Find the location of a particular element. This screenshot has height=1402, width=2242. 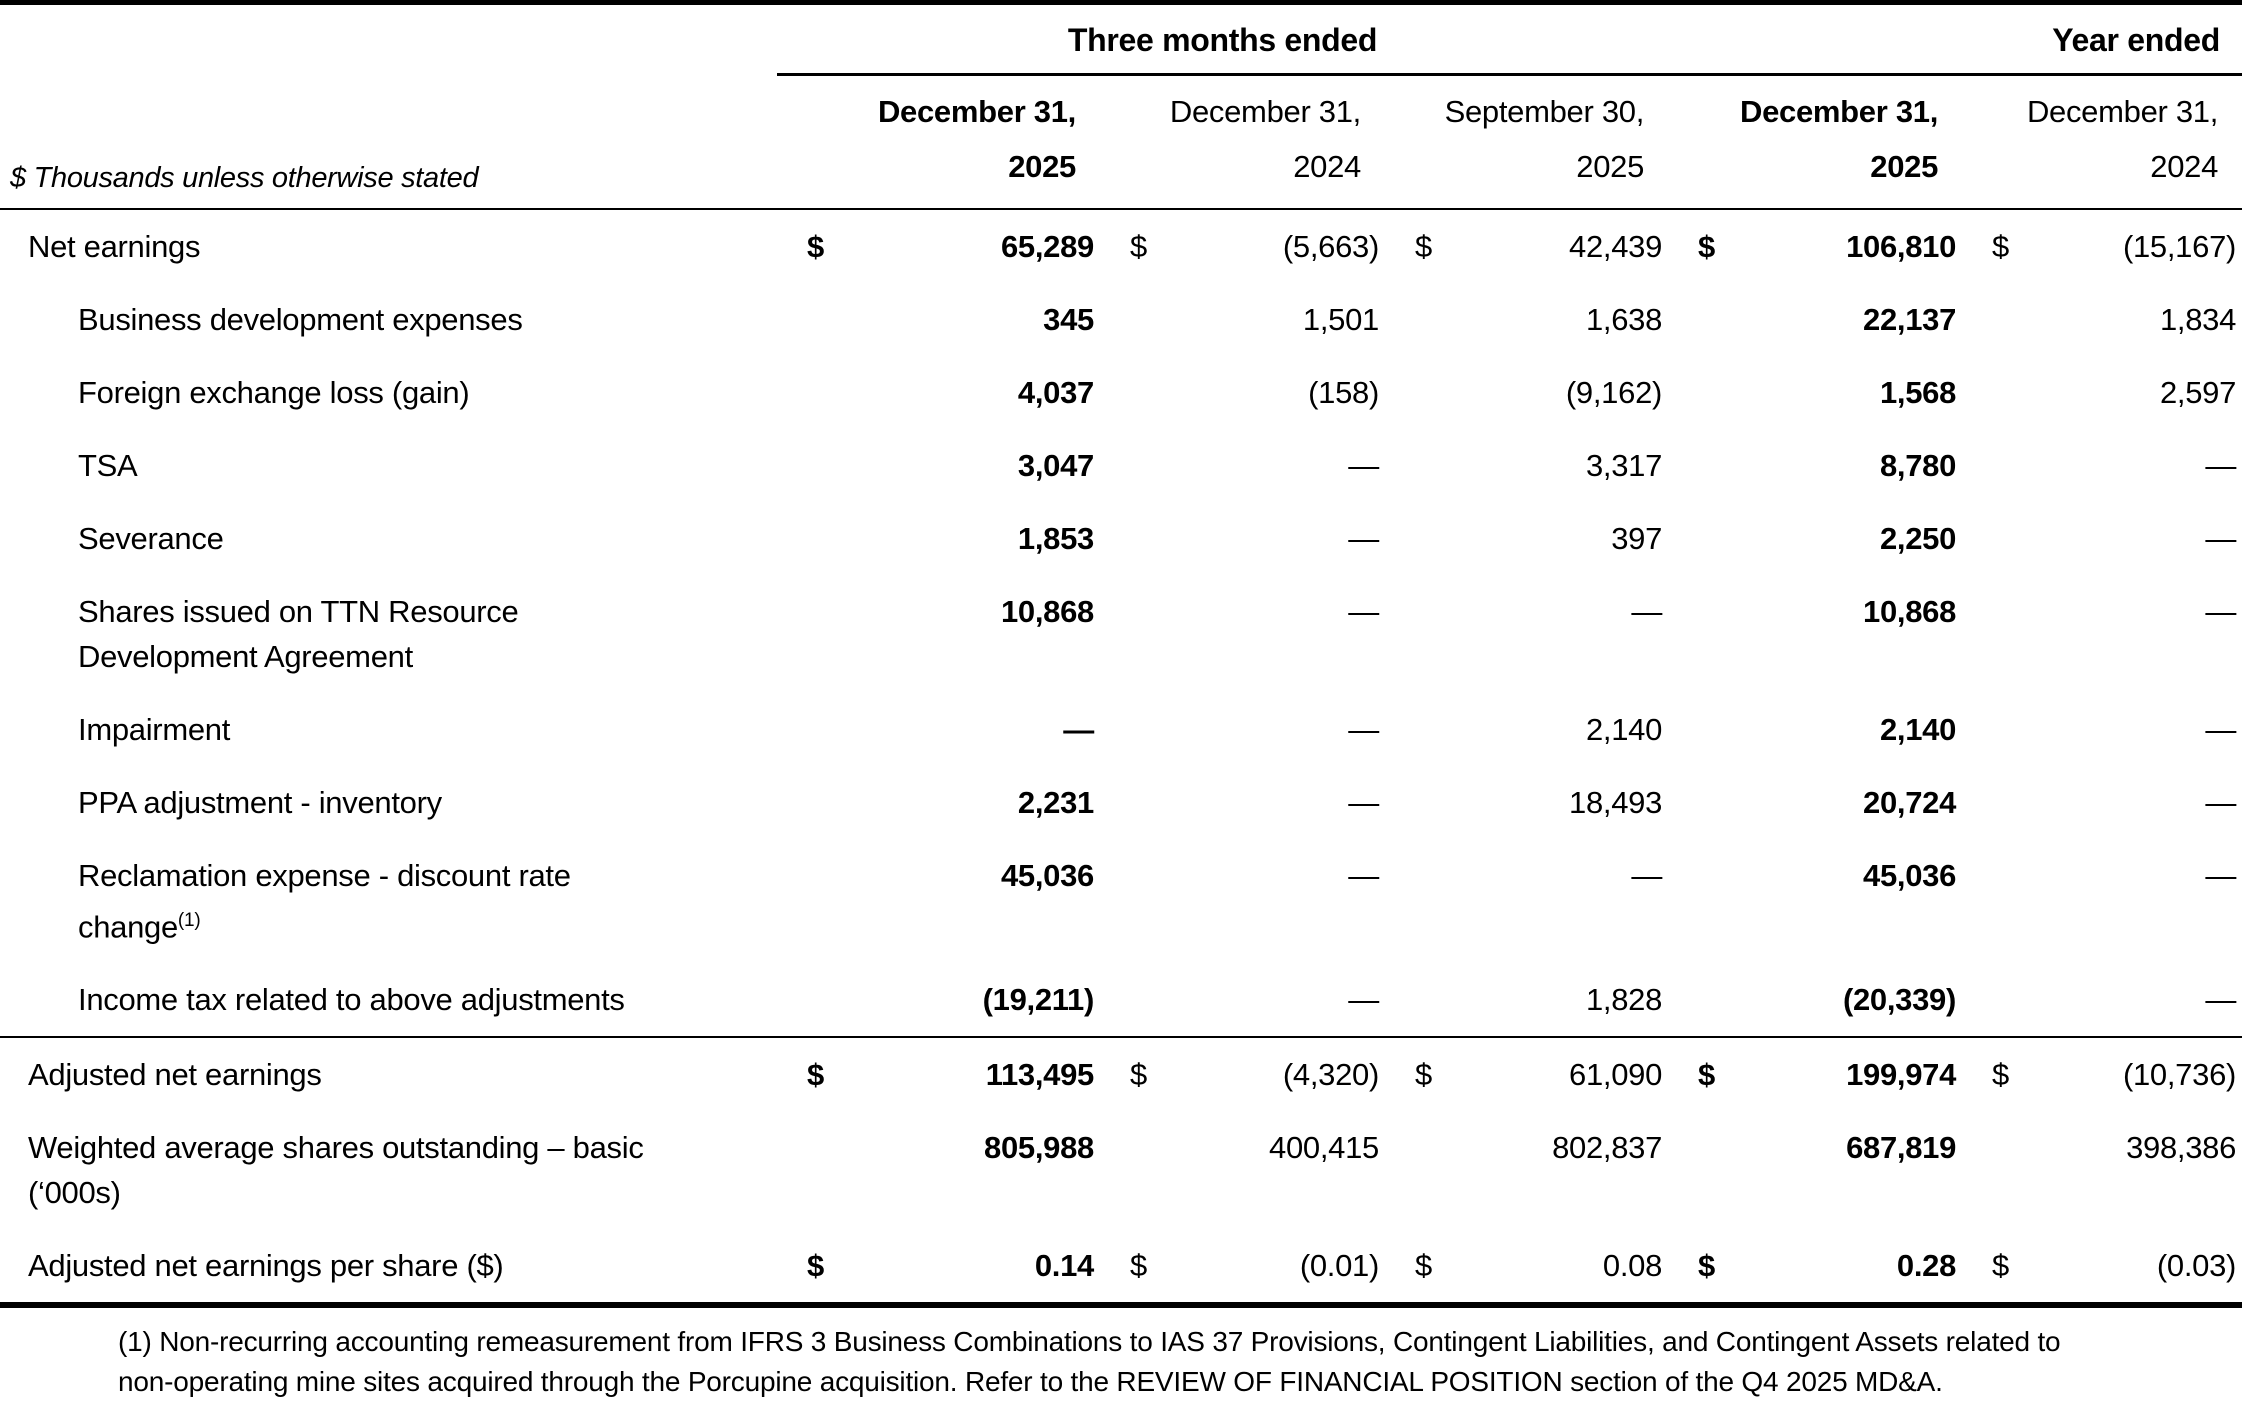

cell-value: 398,386 is located at coordinates (2181, 1148).